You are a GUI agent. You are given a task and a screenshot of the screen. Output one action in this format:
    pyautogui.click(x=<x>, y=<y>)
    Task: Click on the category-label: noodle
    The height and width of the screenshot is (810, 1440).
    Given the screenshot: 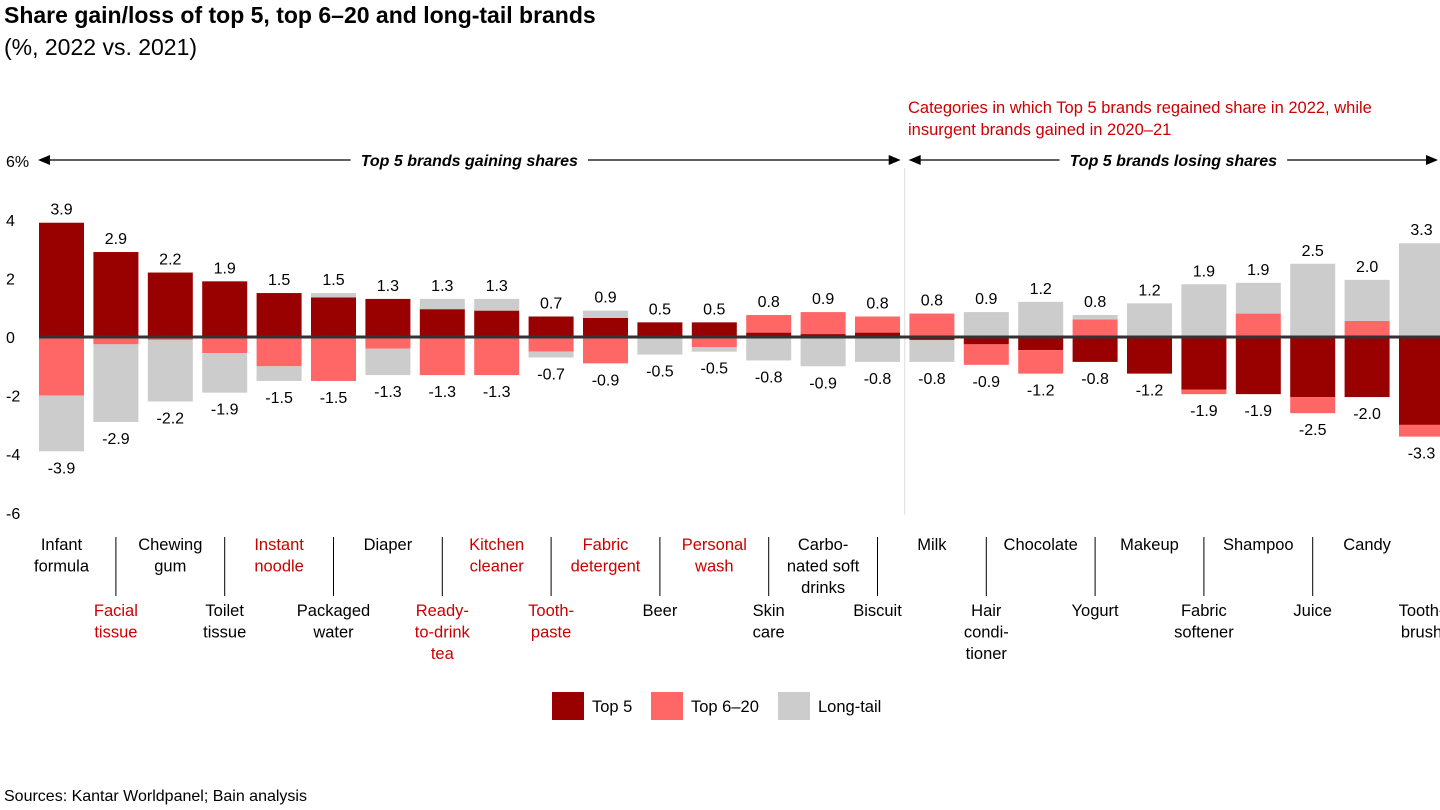 What is the action you would take?
    pyautogui.click(x=279, y=567)
    